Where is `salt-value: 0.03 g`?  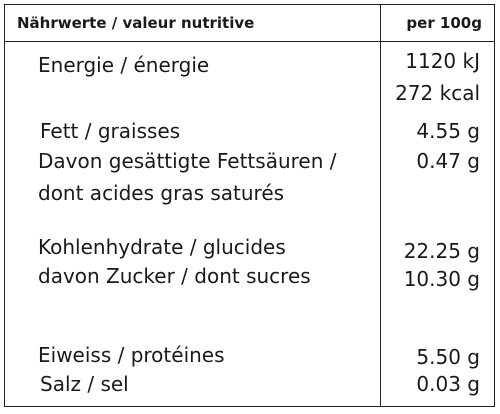 salt-value: 0.03 g is located at coordinates (448, 384).